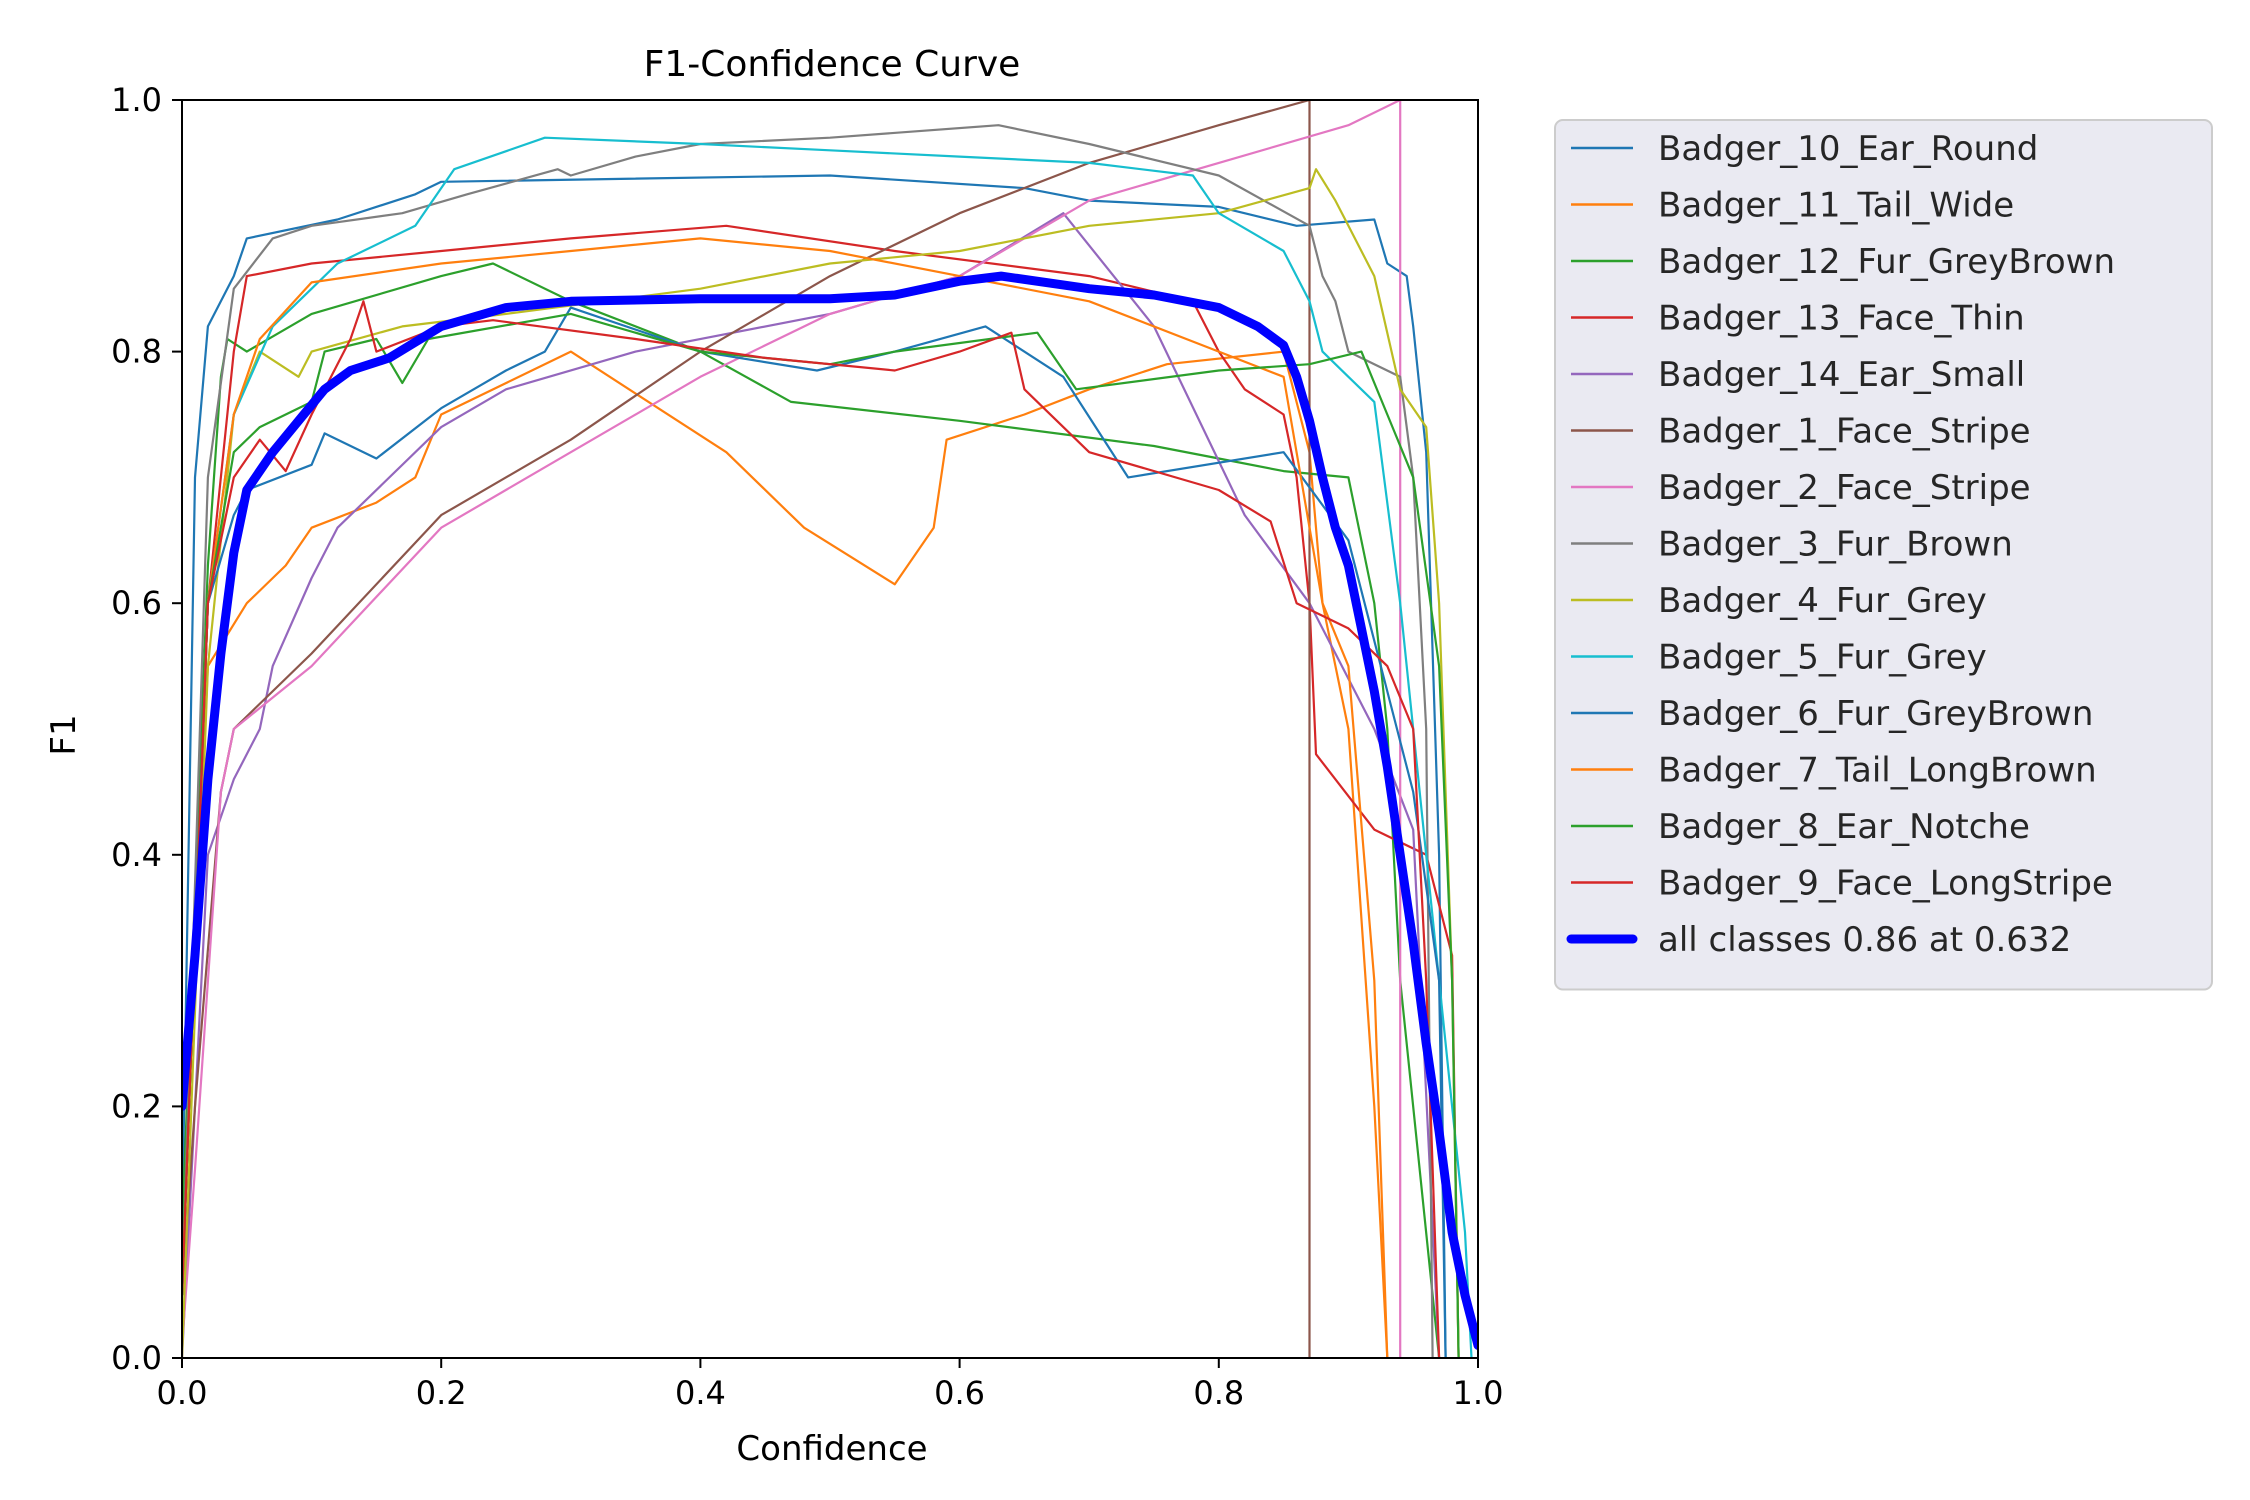 This screenshot has width=2250, height=1500. I want to click on x-axis-label: Confidence, so click(831, 1449).